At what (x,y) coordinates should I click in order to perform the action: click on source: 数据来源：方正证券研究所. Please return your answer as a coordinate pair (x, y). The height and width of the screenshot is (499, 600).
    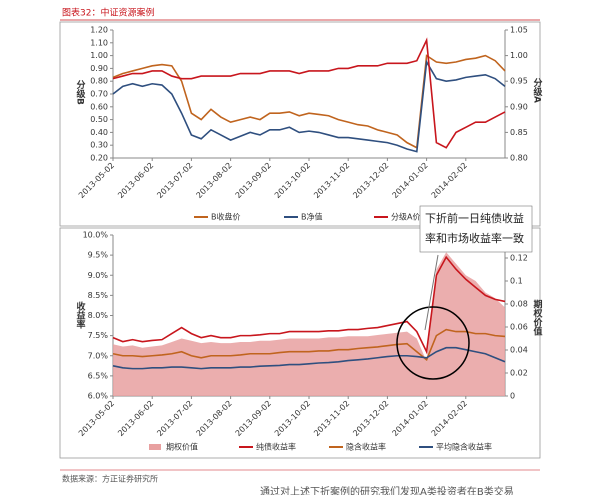
    Looking at the image, I should click on (110, 479).